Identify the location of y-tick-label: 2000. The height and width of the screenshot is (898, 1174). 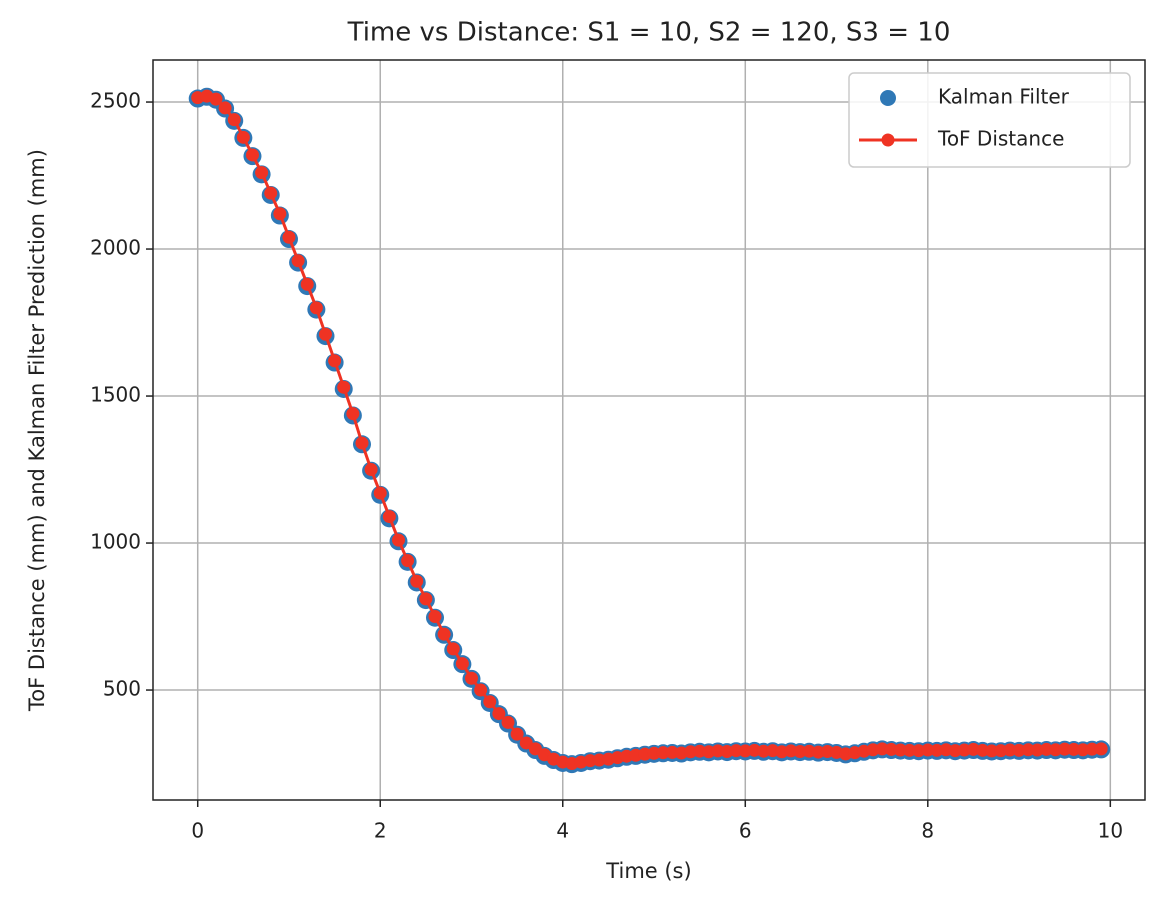
(115, 248).